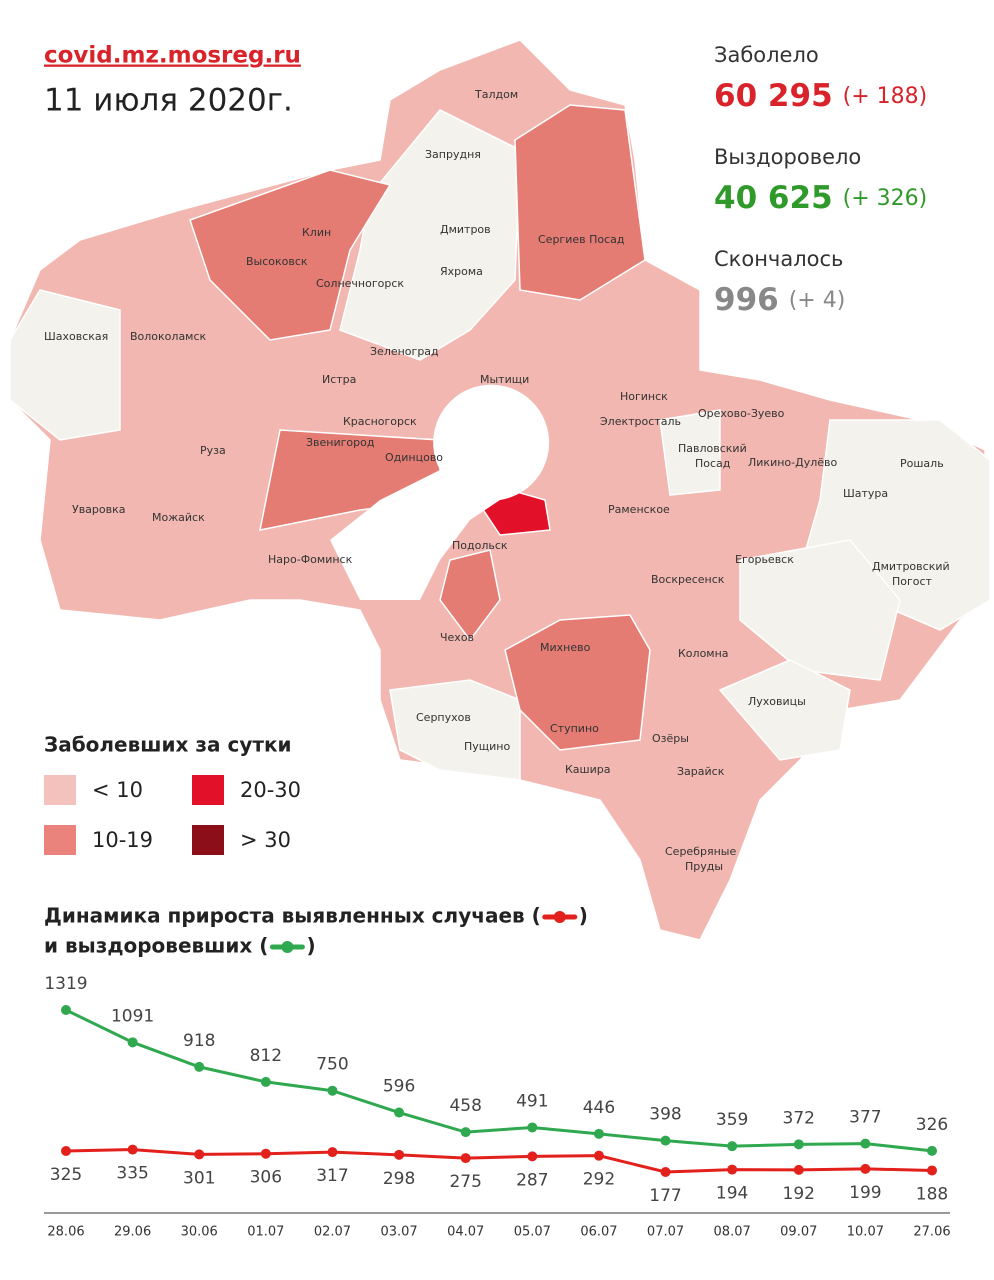 The image size is (994, 1280). Describe the element at coordinates (865, 1232) in the screenshot. I see `x-tick-label: 10.07` at that location.